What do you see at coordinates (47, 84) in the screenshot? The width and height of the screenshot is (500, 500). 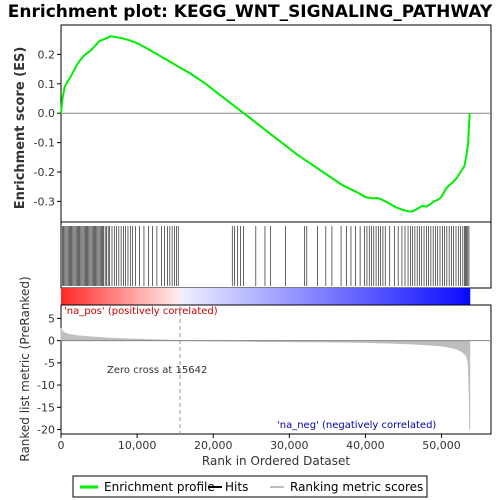 I see `es-y-tick-label: 0.1` at bounding box center [47, 84].